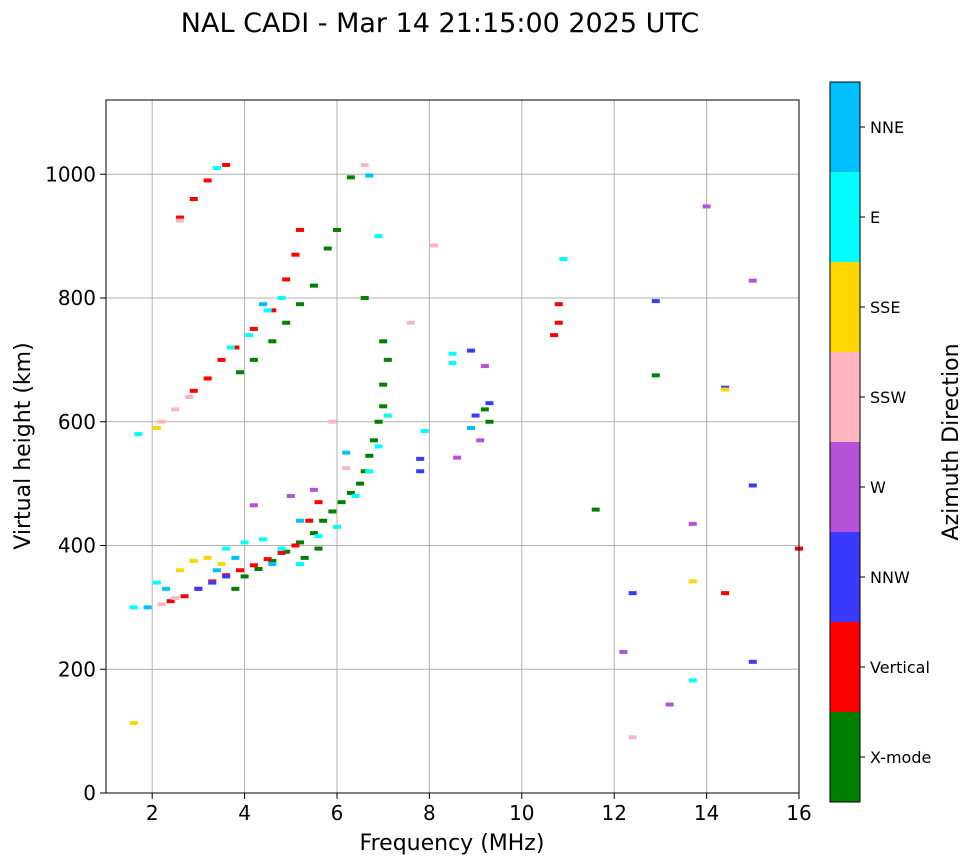  Describe the element at coordinates (77, 546) in the screenshot. I see `y-tick-label: 400` at that location.